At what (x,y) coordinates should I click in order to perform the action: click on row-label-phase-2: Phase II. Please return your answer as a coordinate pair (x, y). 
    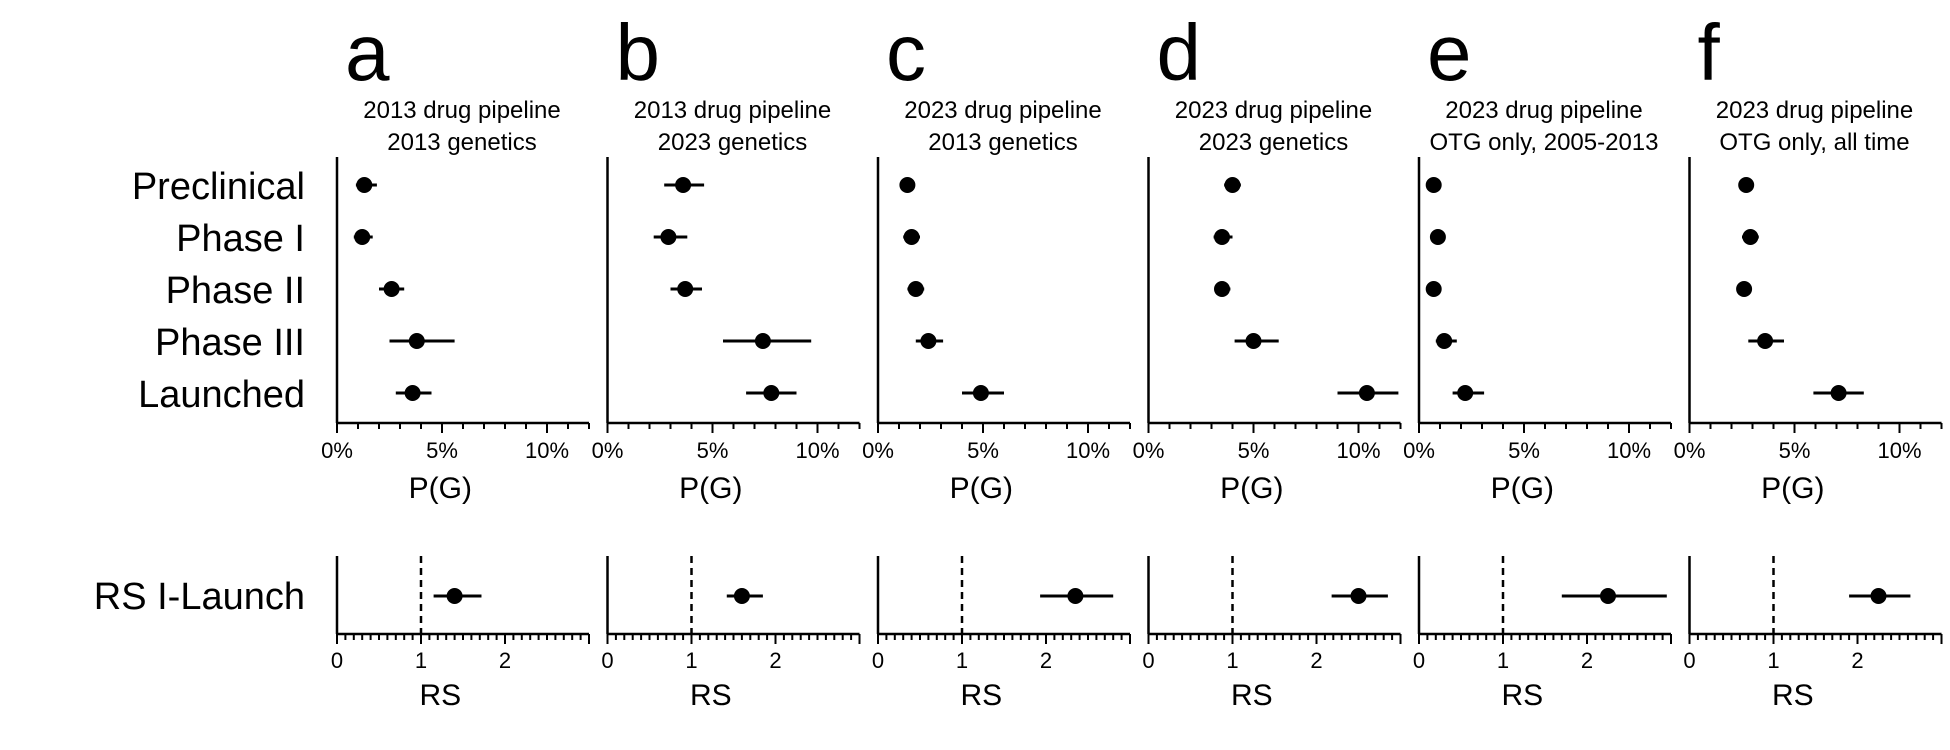
    Looking at the image, I should click on (235, 291).